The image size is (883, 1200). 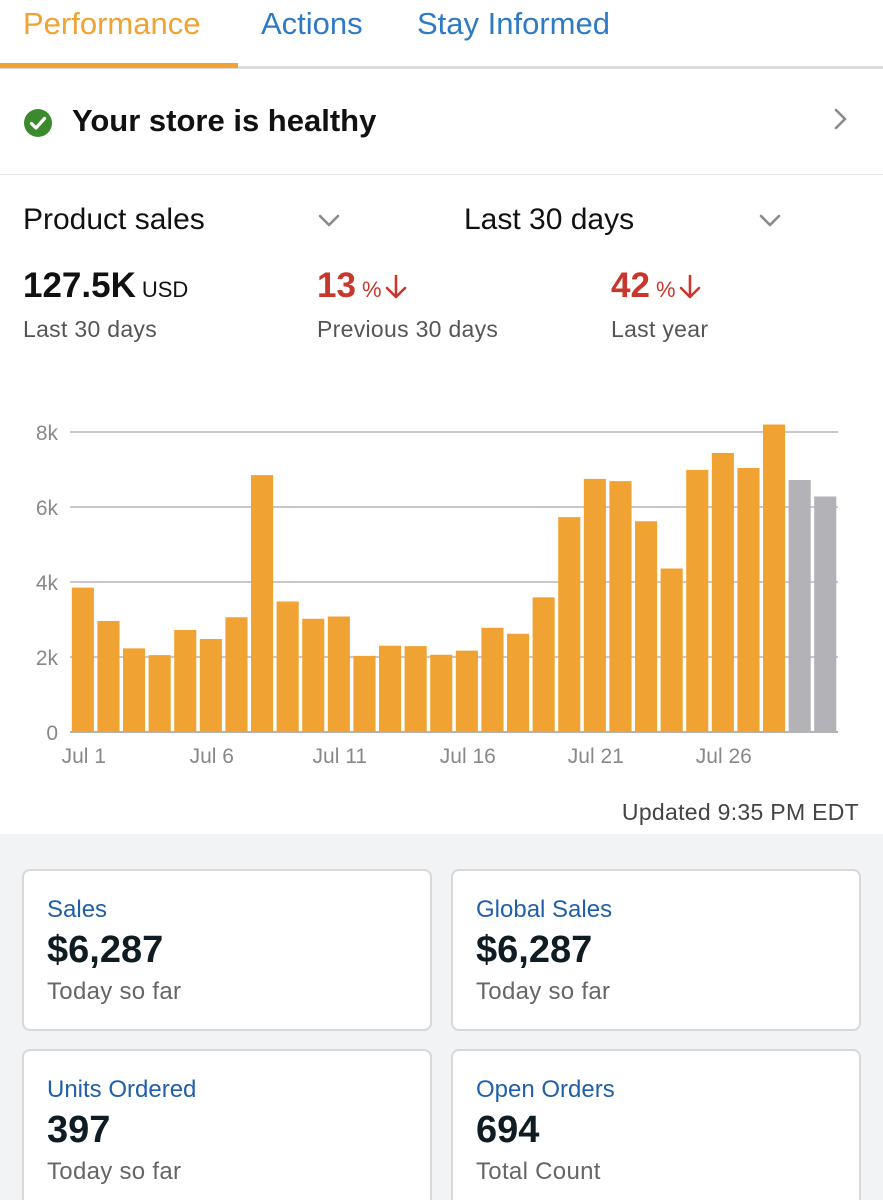 I want to click on metric-change-previous-period: Previous 30 days, so click(x=408, y=329).